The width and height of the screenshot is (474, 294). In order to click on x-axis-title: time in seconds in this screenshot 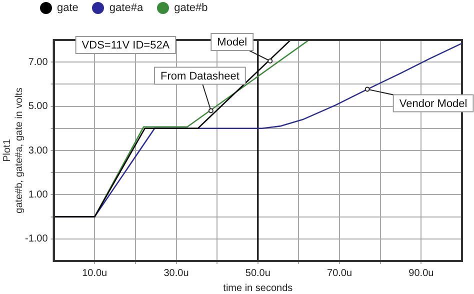, I will do `click(258, 288)`.